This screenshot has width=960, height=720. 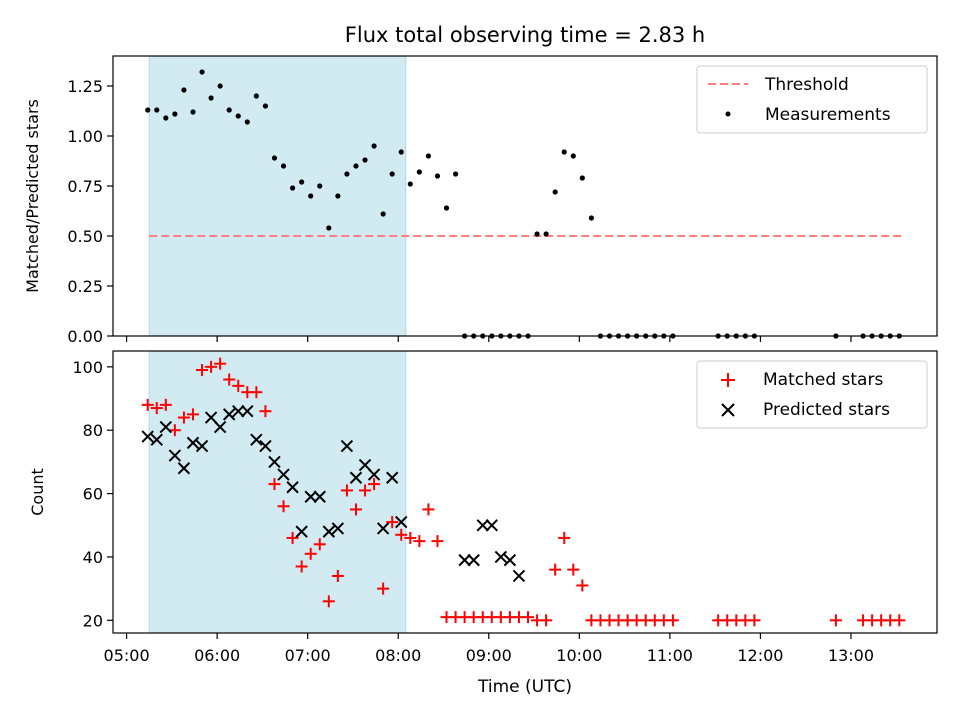 I want to click on x-tick-label: 13:00, so click(x=851, y=655).